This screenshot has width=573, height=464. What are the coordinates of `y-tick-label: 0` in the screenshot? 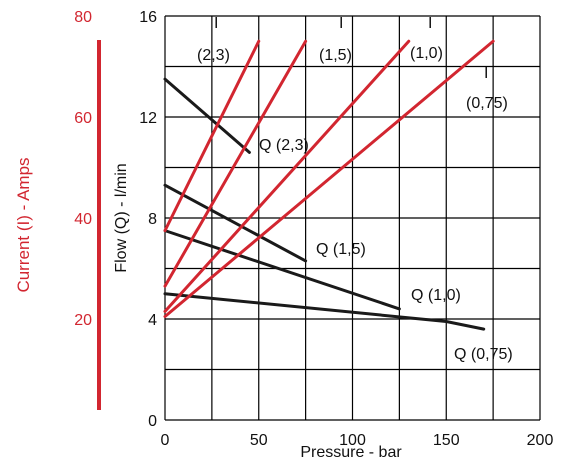 It's located at (152, 421).